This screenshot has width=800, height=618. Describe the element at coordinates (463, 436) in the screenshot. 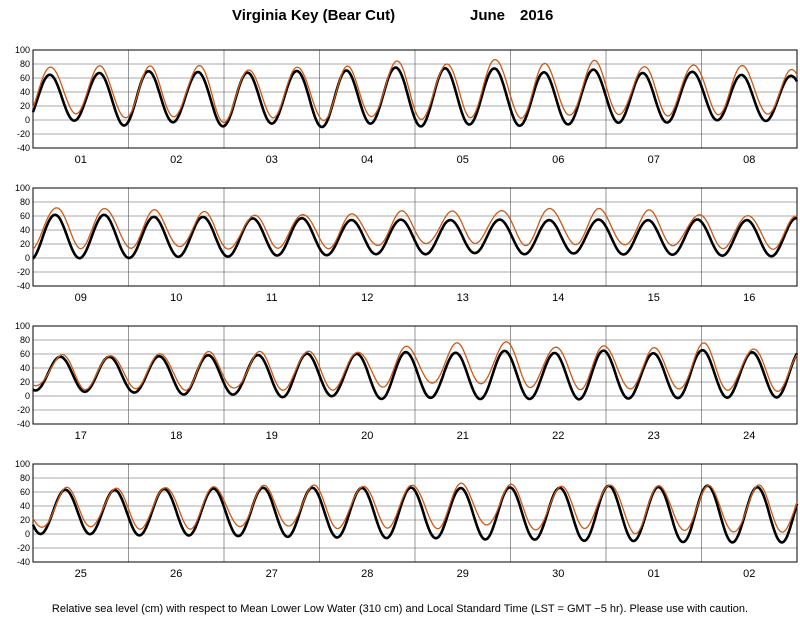

I see `day-label: 21` at that location.